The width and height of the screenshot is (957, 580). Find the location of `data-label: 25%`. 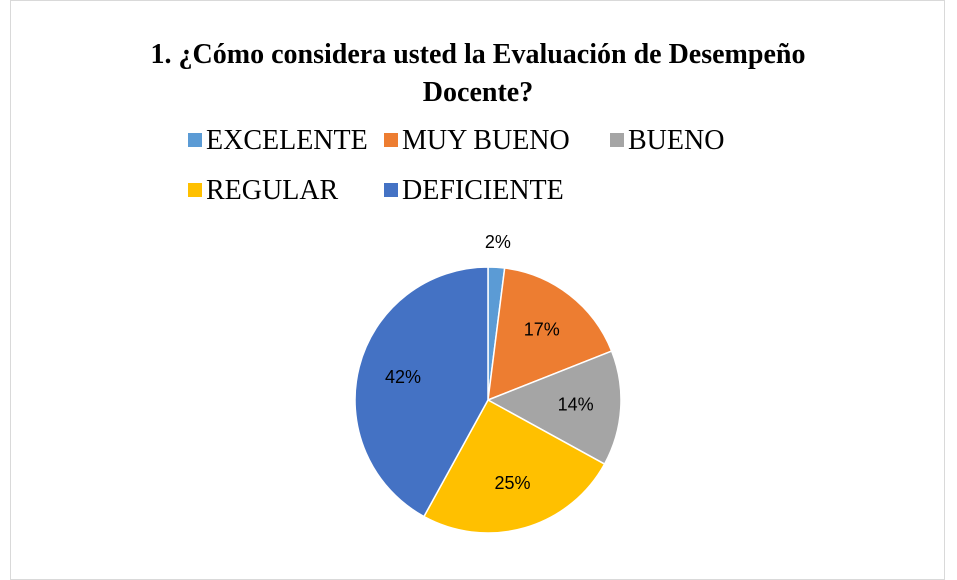

data-label: 25% is located at coordinates (512, 483).